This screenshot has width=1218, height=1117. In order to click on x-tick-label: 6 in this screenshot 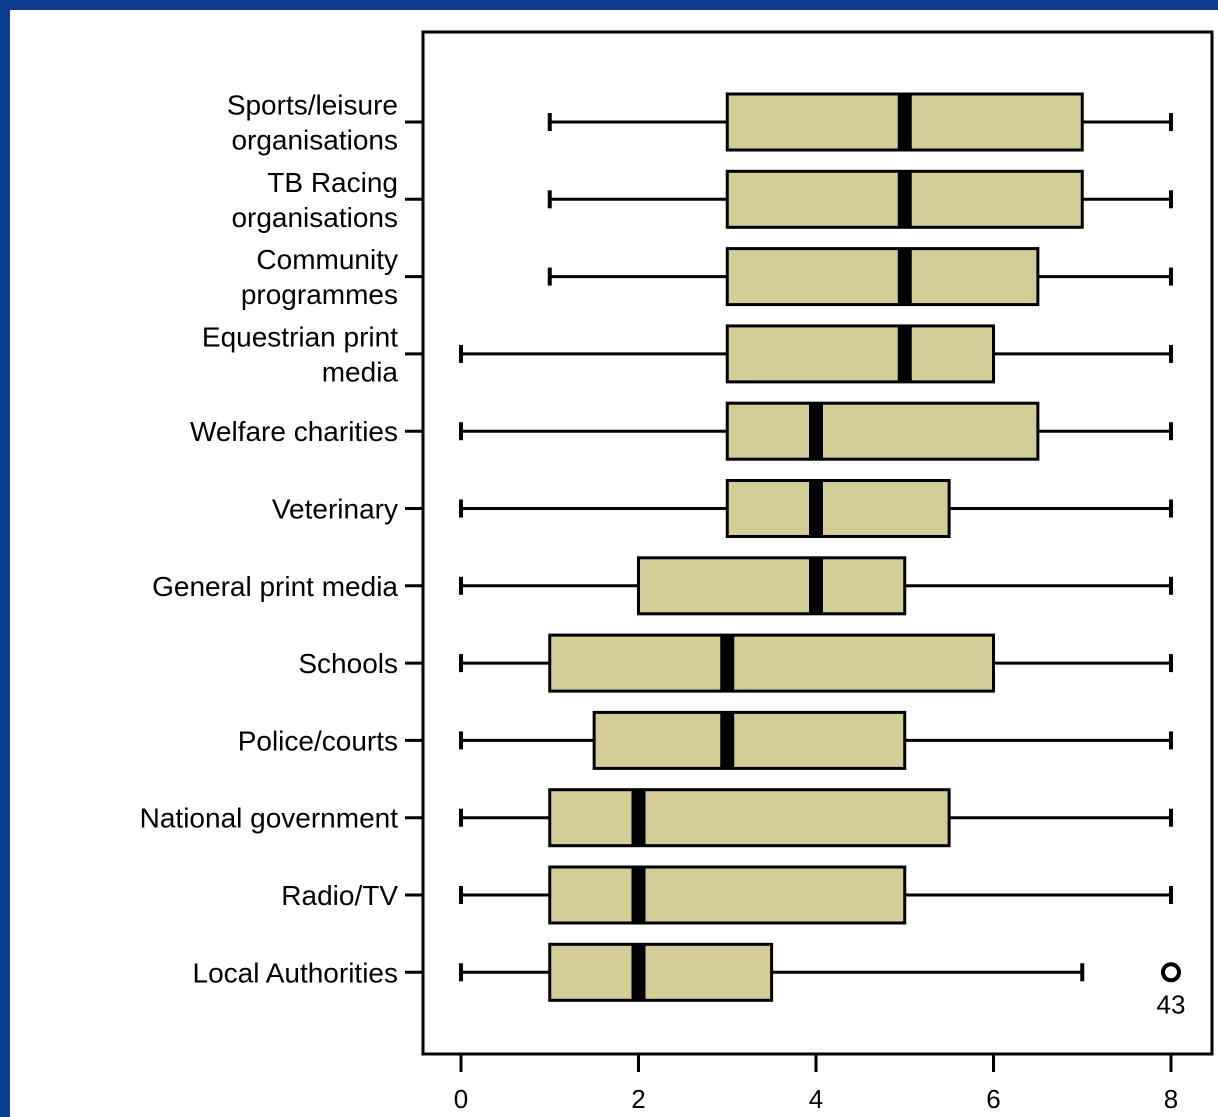, I will do `click(993, 1099)`.